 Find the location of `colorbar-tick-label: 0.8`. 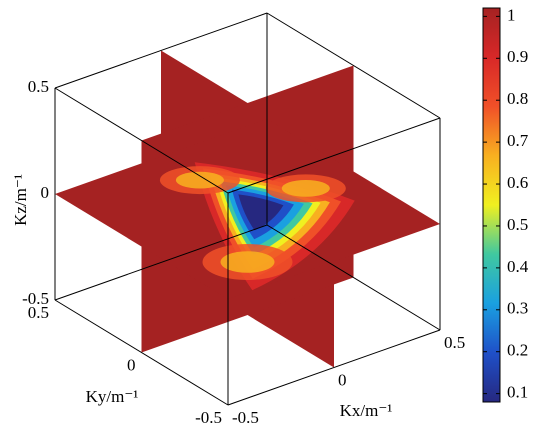

colorbar-tick-label: 0.8 is located at coordinates (517, 98).